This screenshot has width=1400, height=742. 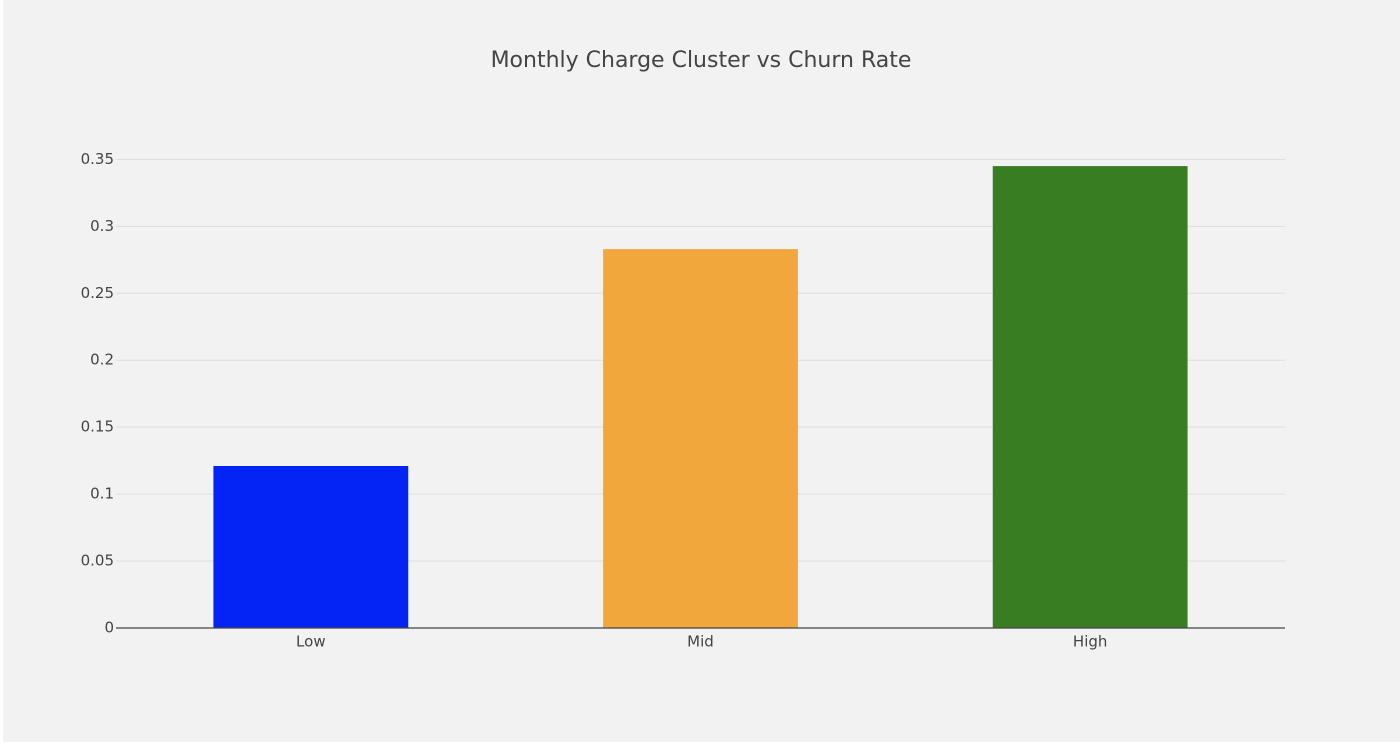 I want to click on chart-title: Monthly Charge Cluster vs Churn Rate, so click(x=701, y=60).